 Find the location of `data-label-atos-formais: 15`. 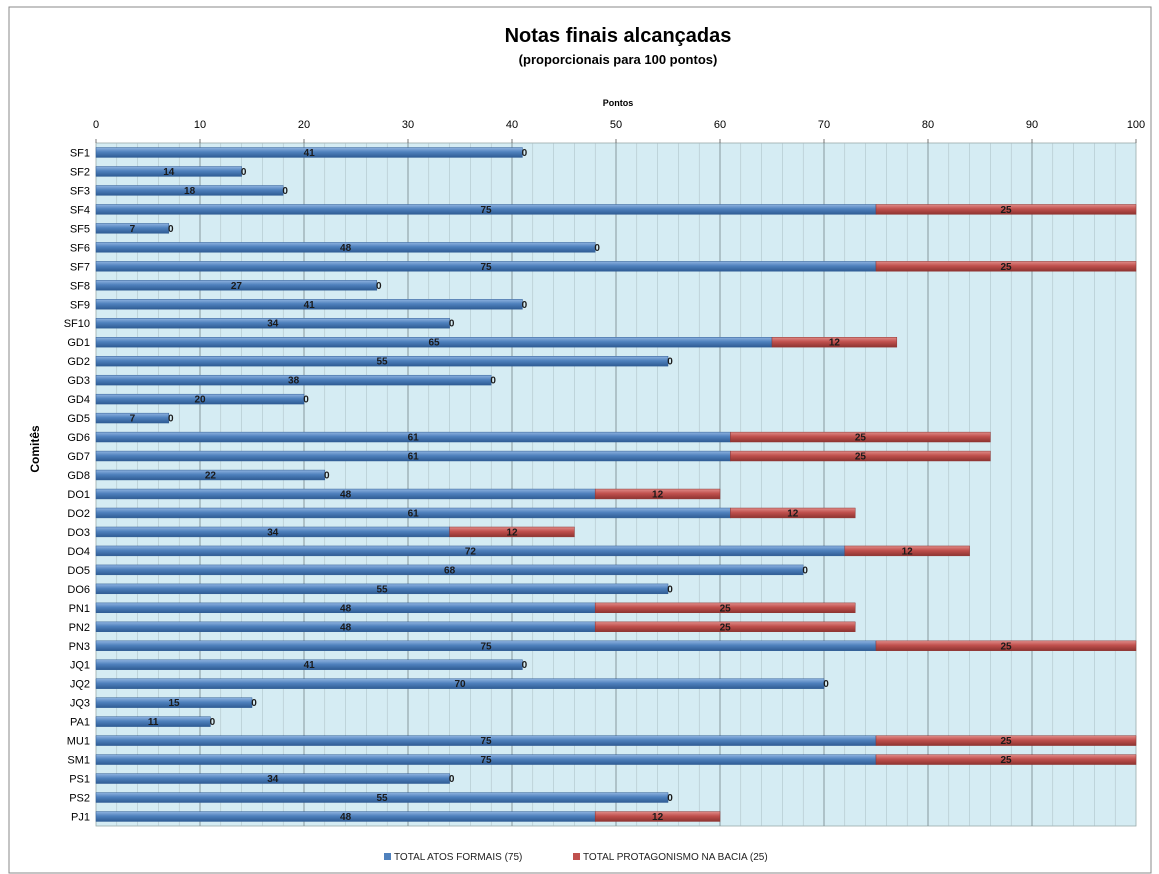

data-label-atos-formais: 15 is located at coordinates (174, 703).